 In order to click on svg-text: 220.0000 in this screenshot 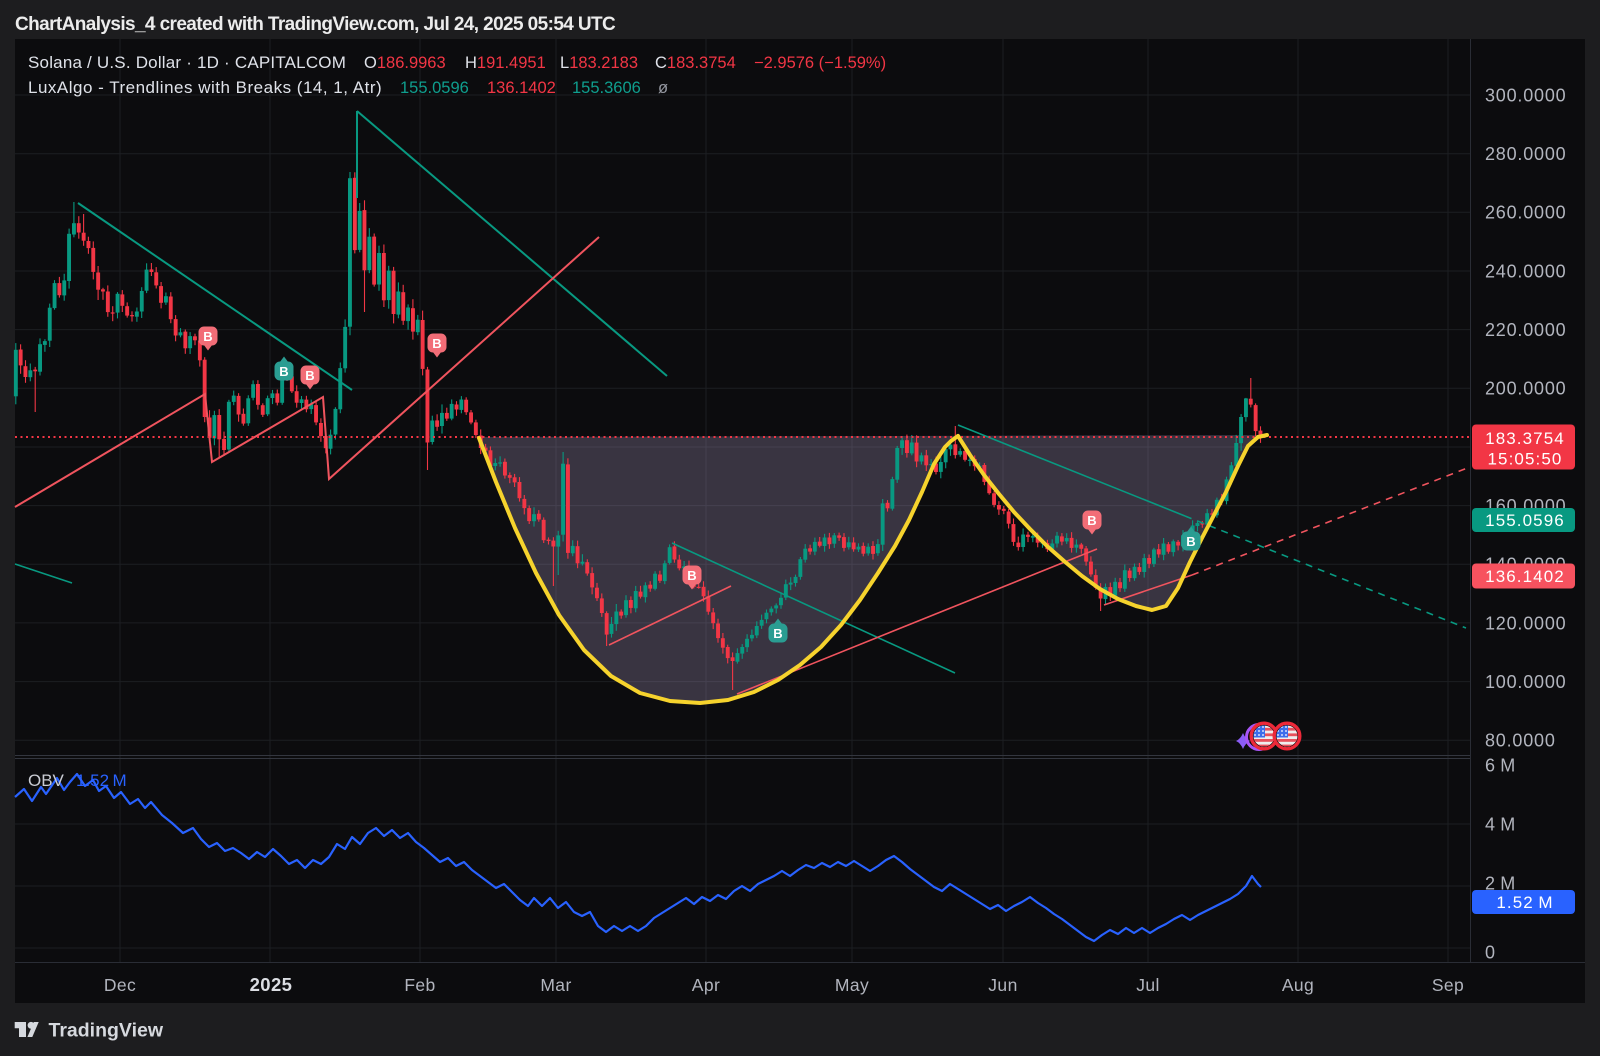, I will do `click(1525, 330)`.